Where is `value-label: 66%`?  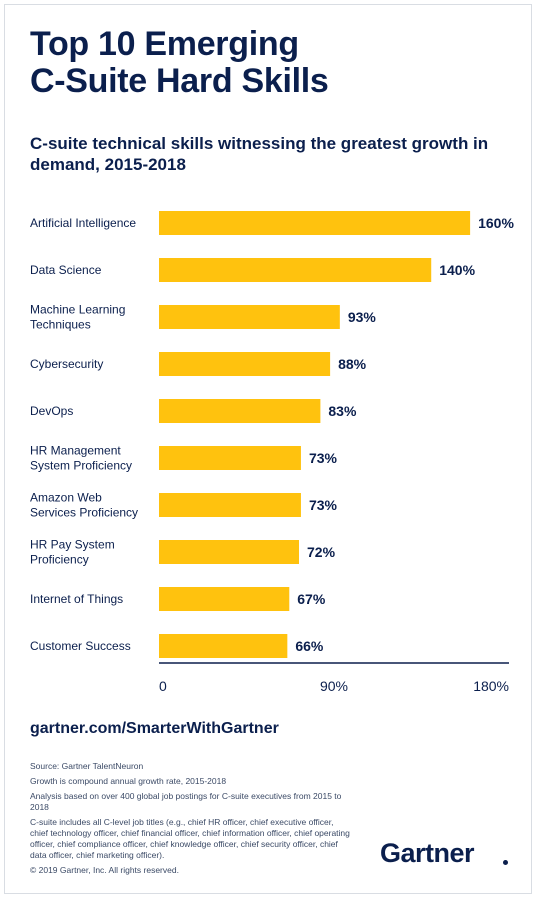 value-label: 66% is located at coordinates (309, 646).